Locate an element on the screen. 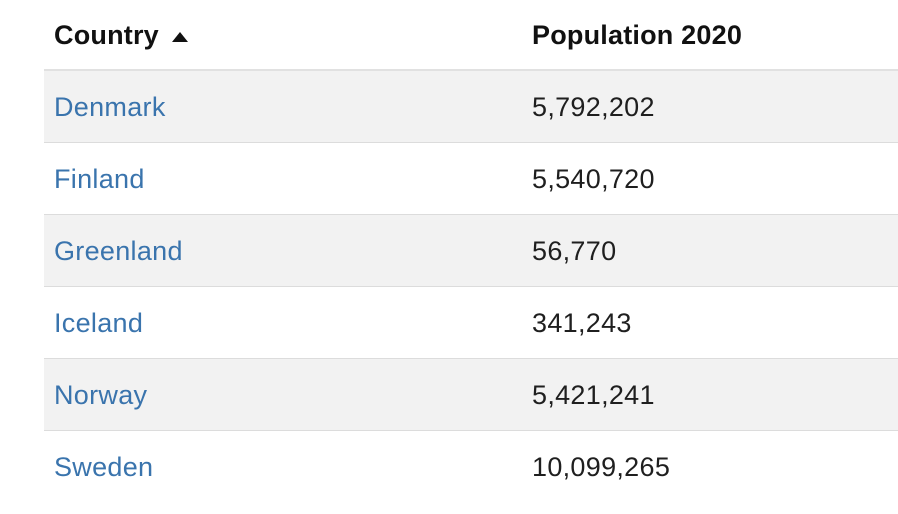 The image size is (898, 514). column-header-population: Population 2020 is located at coordinates (637, 35).